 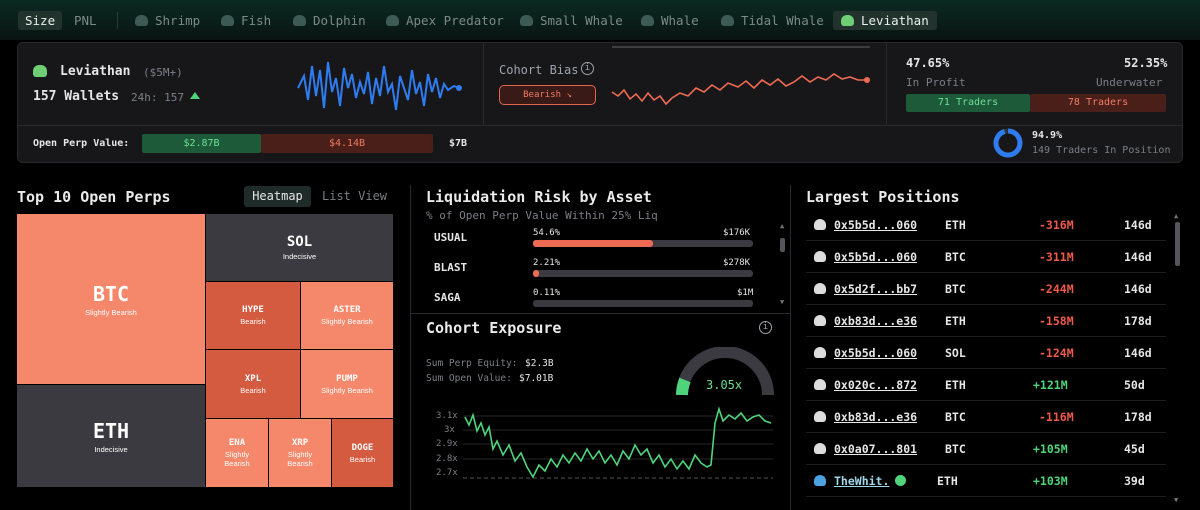 I want to click on liq-asset: USUAL, so click(x=451, y=237).